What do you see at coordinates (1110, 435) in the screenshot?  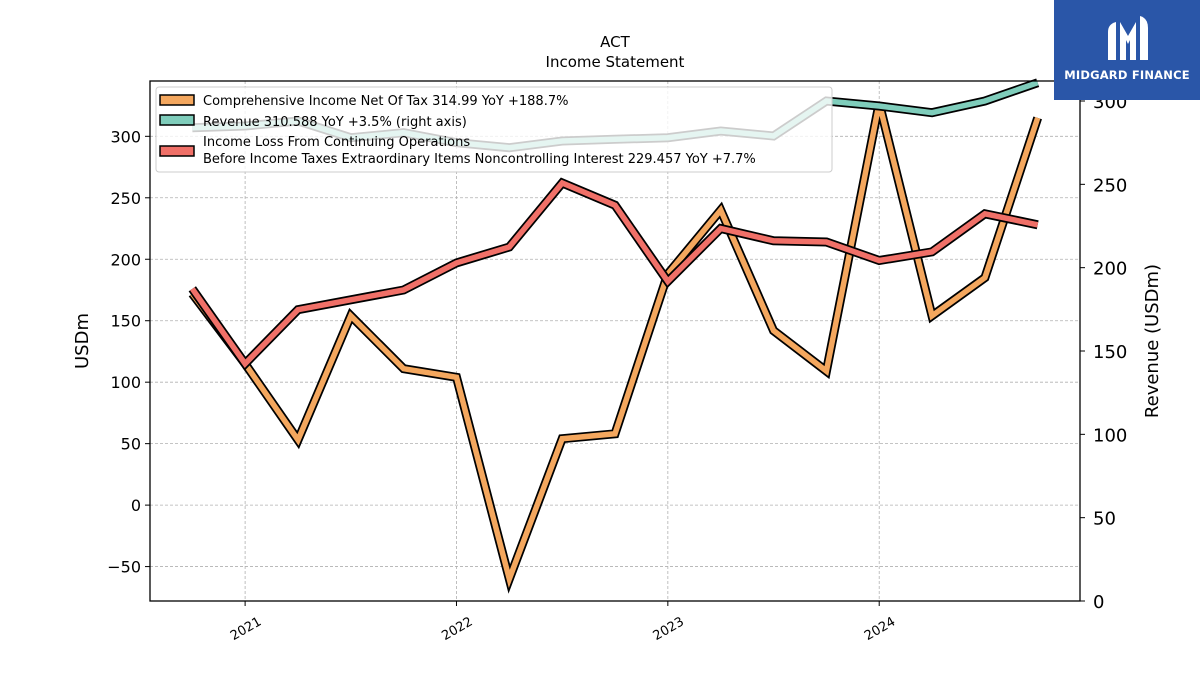 I see `y2-tick-label: 100` at bounding box center [1110, 435].